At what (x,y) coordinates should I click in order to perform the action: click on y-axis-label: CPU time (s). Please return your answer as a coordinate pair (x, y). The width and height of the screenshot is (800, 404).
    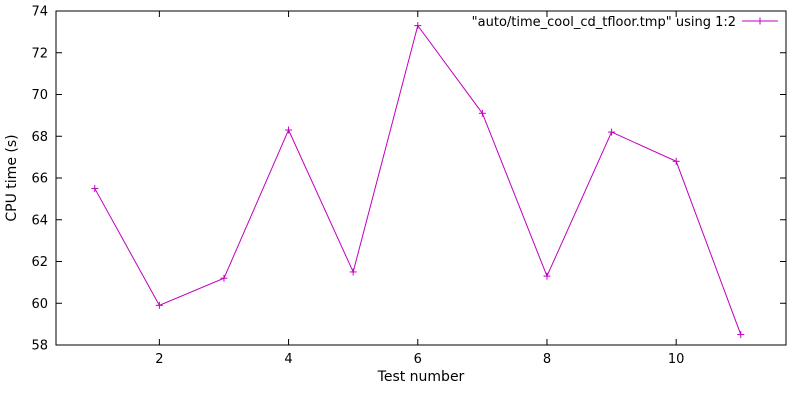
    Looking at the image, I should click on (12, 177).